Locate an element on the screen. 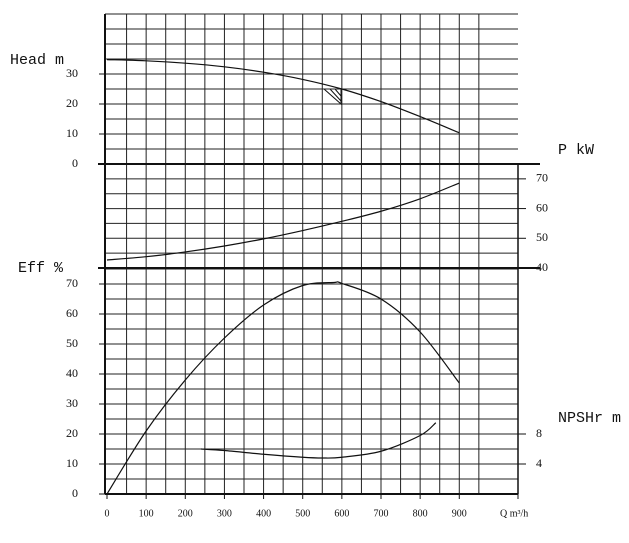  npsh-label: NPSHr m is located at coordinates (589, 418).